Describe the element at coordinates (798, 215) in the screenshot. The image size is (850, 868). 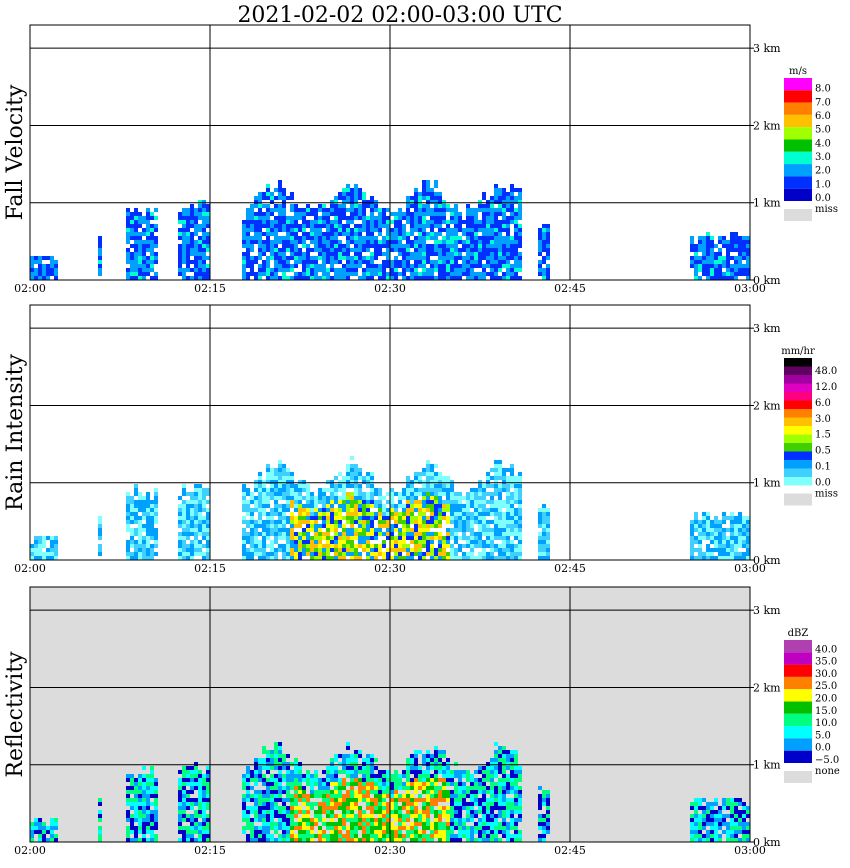
I see `colorbar-missing-swatch` at that location.